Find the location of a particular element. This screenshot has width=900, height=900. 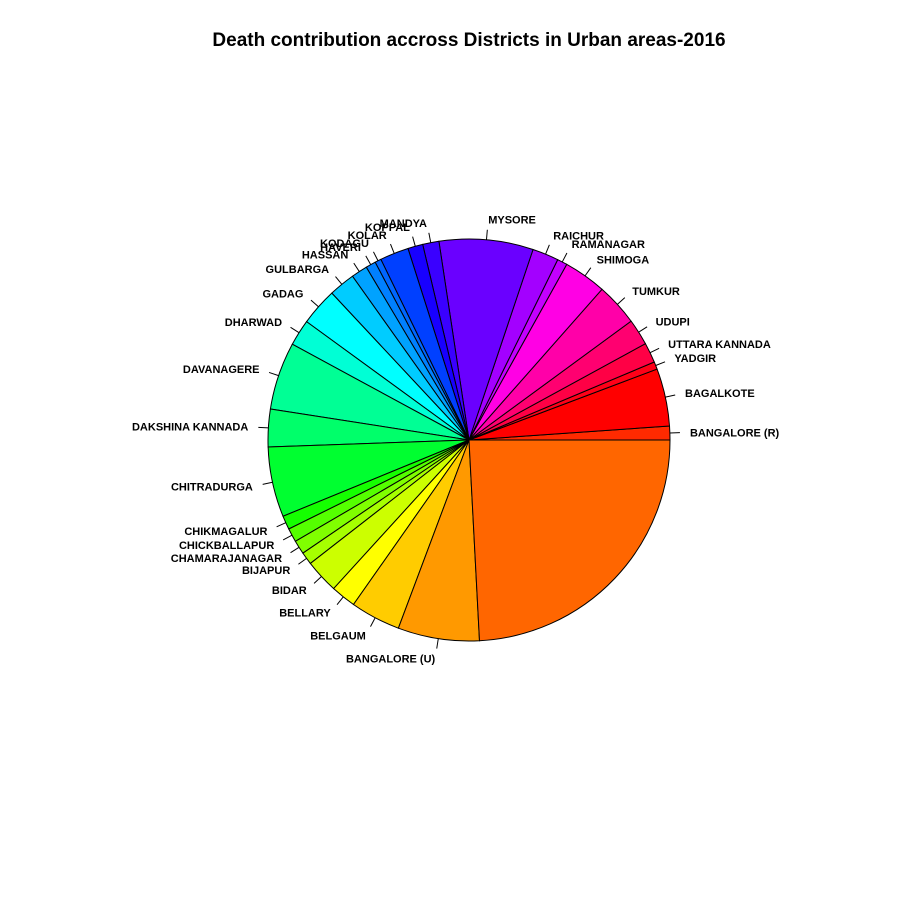

slice-label-haveri: HAVERI is located at coordinates (340, 248).